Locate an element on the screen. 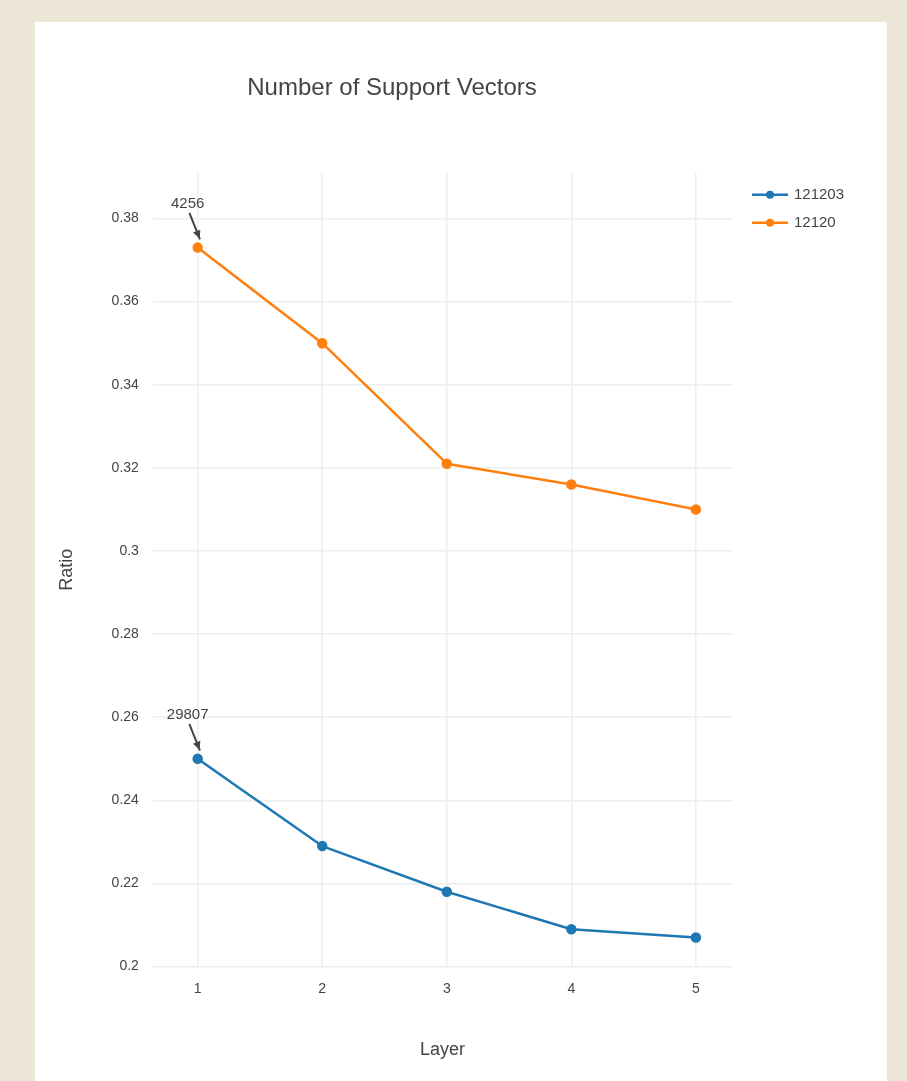 This screenshot has width=907, height=1081. y-tick-label: 0.24 is located at coordinates (125, 799).